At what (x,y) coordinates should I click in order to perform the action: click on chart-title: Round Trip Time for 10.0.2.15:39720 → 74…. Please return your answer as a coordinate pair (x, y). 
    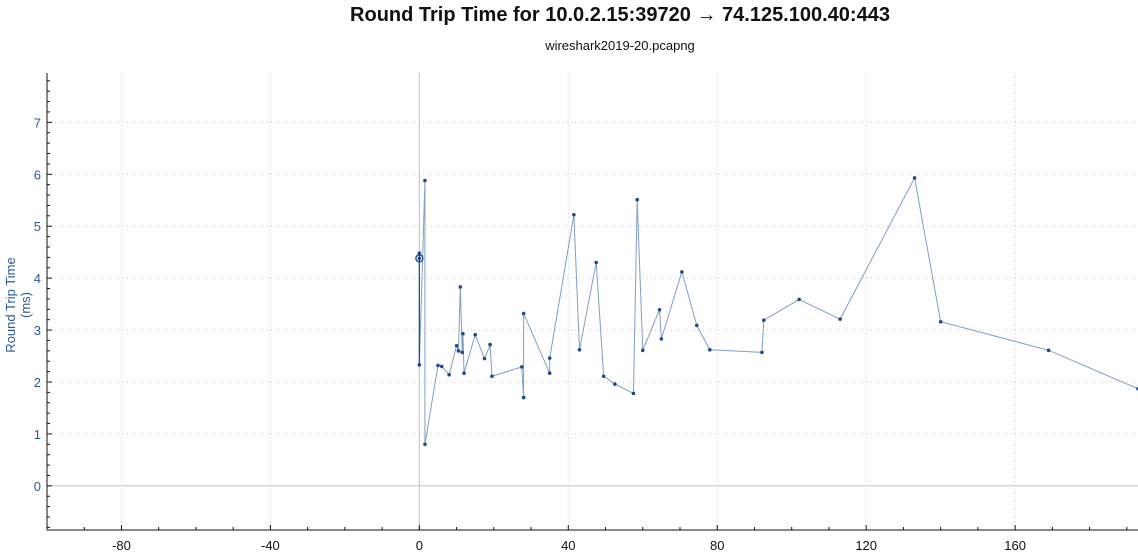
    Looking at the image, I should click on (620, 15).